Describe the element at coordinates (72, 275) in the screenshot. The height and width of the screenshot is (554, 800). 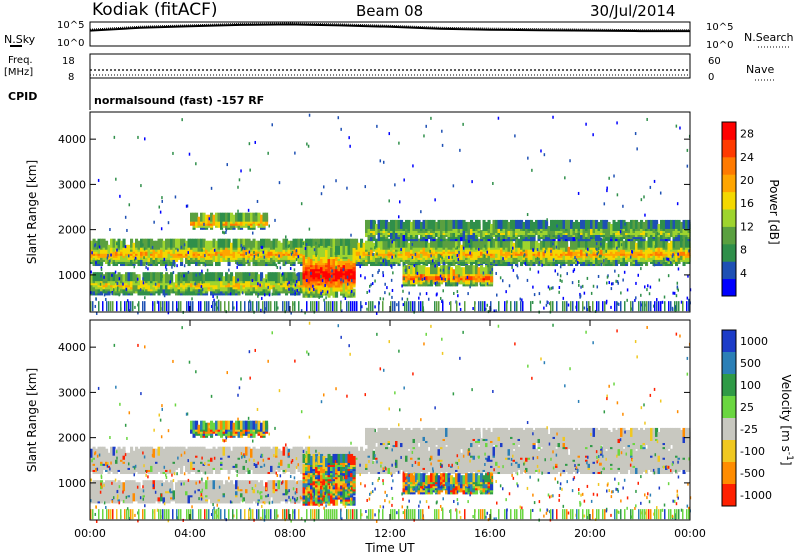
I see `power-ytick-1000: 1000` at that location.